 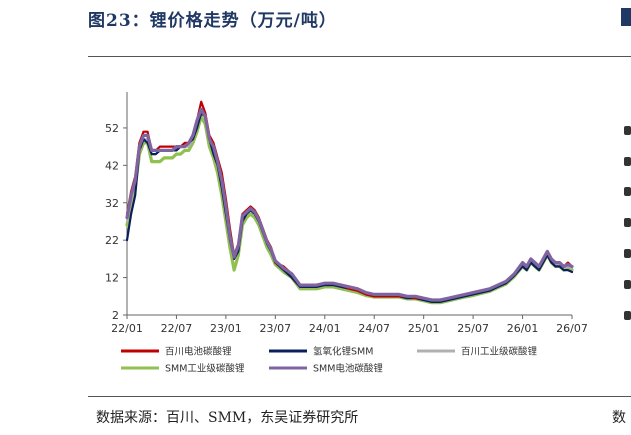 I want to click on source-note: 数据来源：百川、SMM，东吴证券研究所, so click(x=227, y=418).